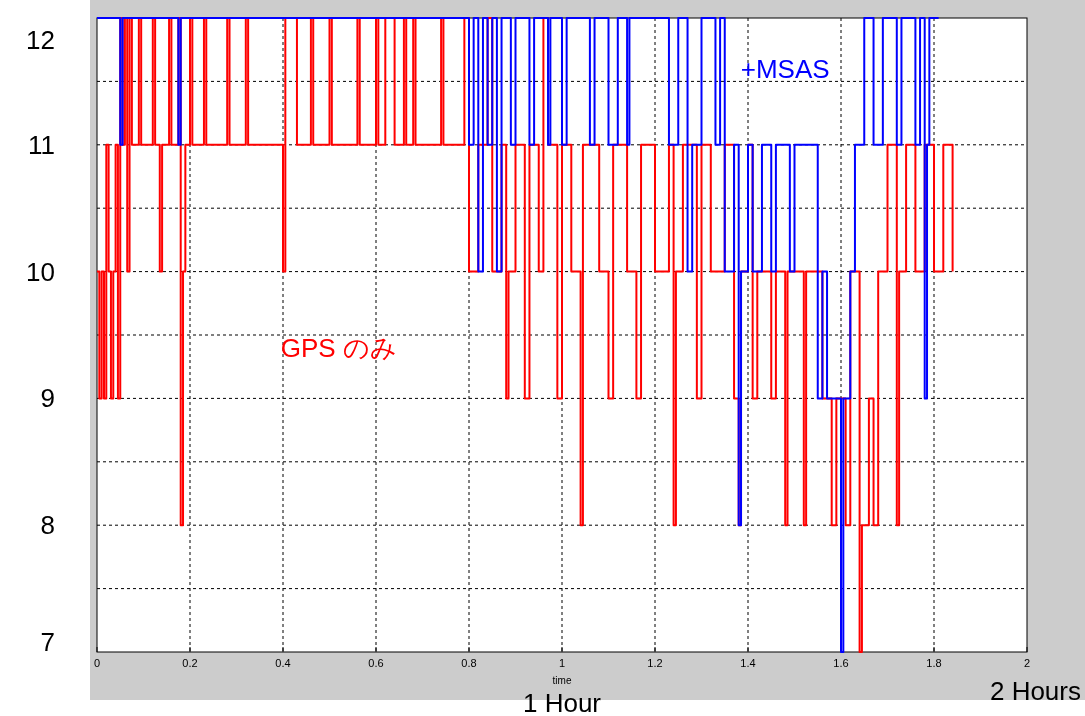 The width and height of the screenshot is (1085, 716). I want to click on x-tick-label: 1, so click(562, 663).